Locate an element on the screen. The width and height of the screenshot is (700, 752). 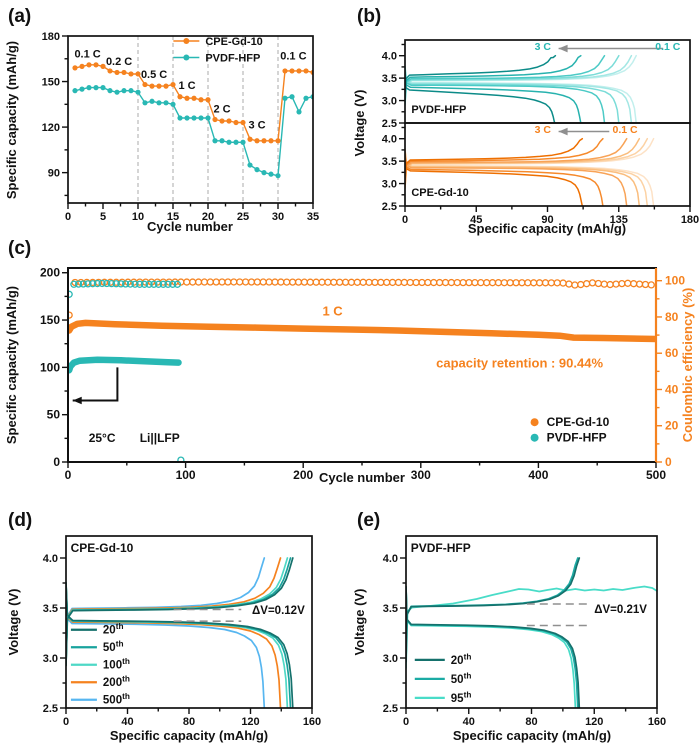
svg-text: 100th is located at coordinates (116, 664).